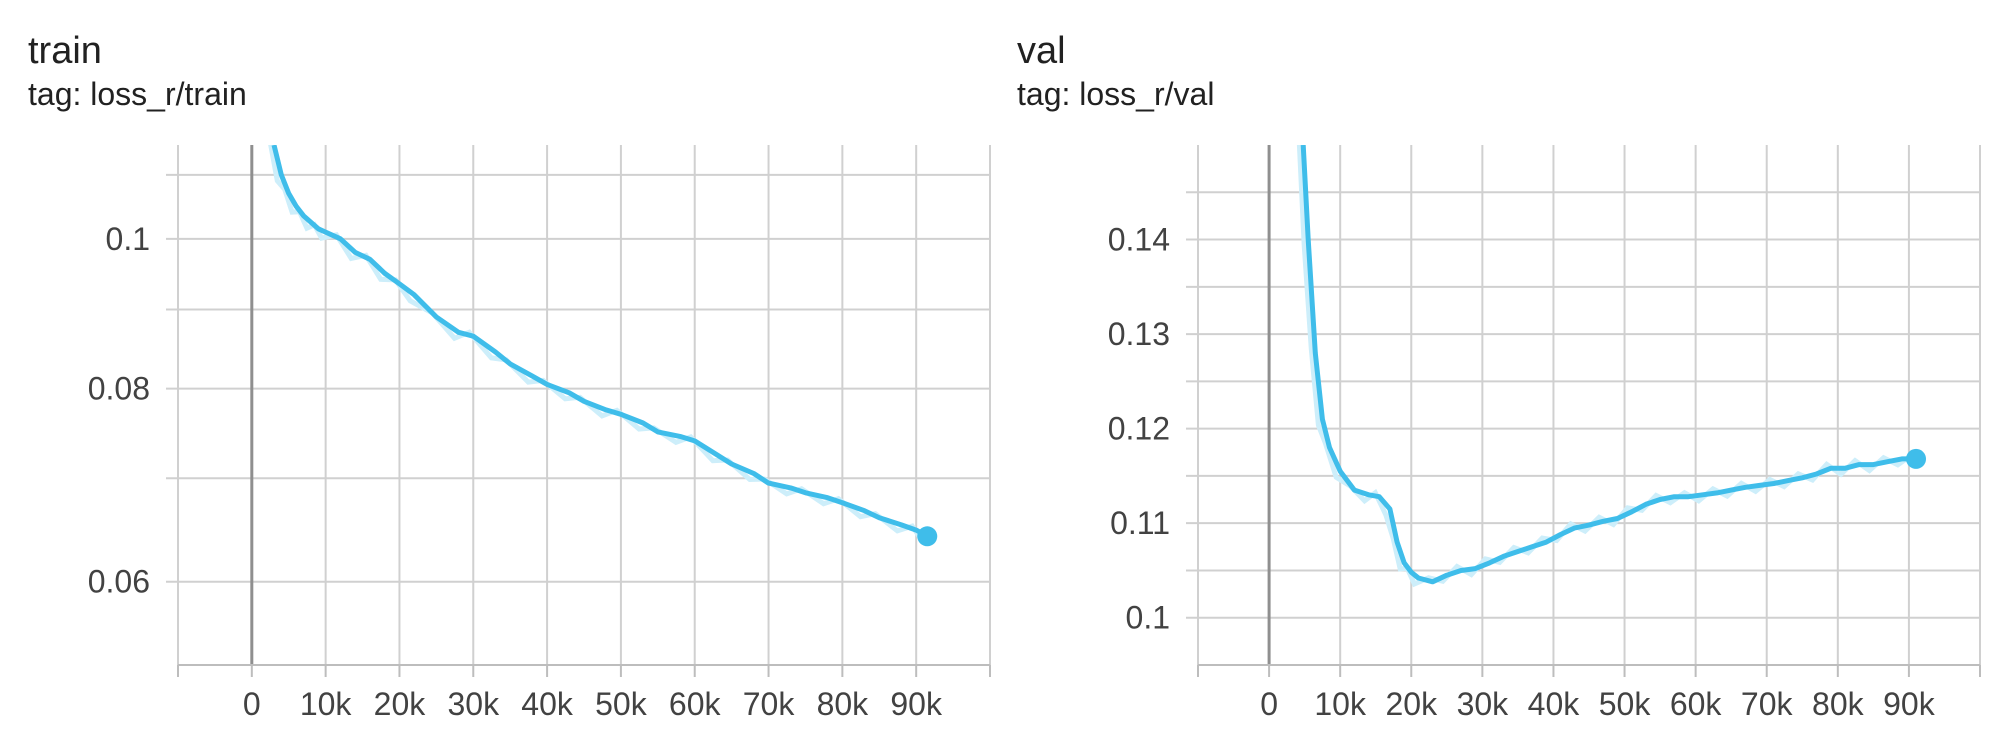  I want to click on y-tick-label: 0.12, so click(1139, 429).